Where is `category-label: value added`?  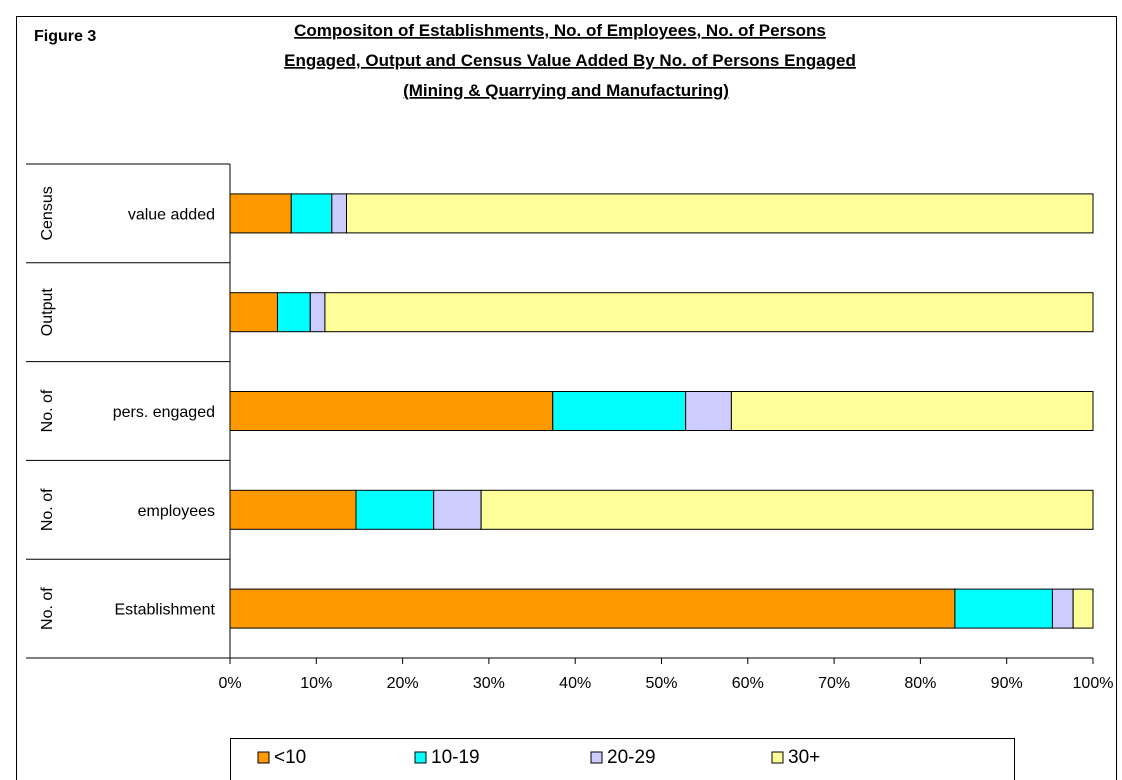
category-label: value added is located at coordinates (171, 214).